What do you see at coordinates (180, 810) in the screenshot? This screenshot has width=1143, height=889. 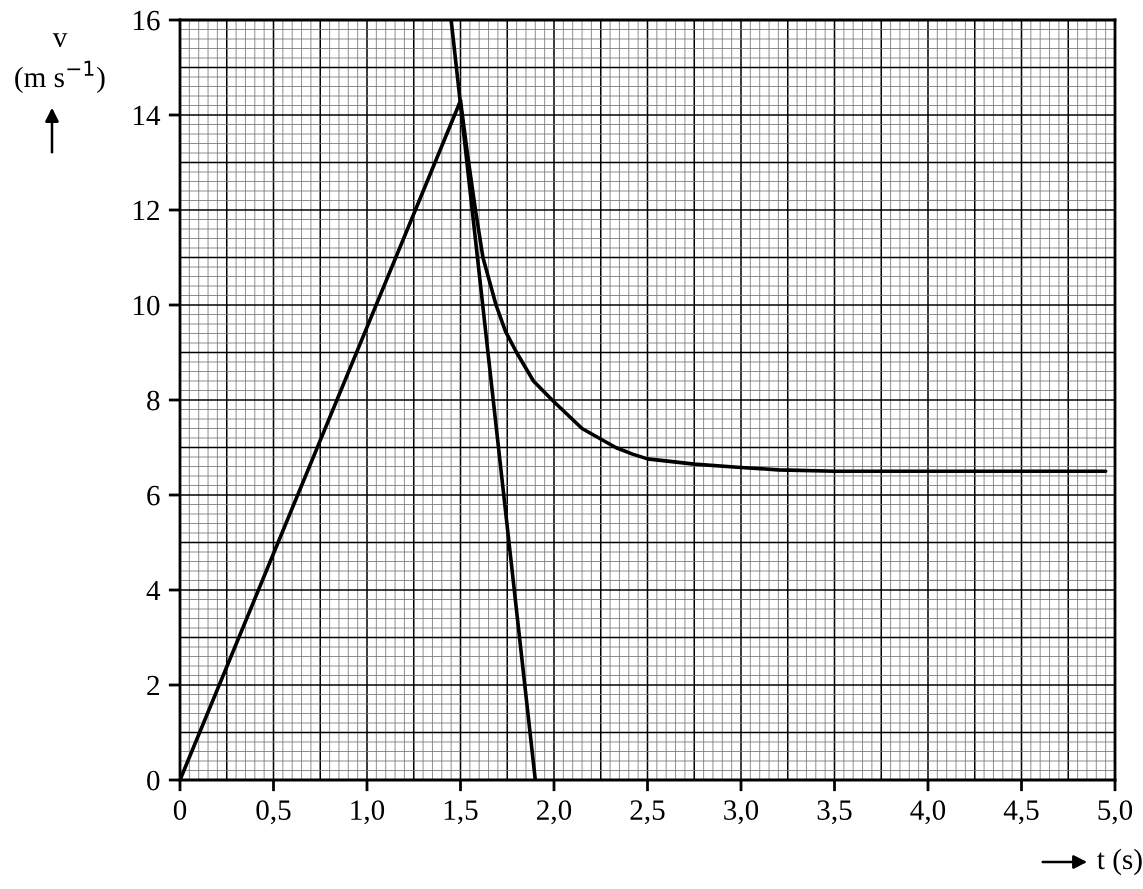 I see `x-tick-label: 0` at bounding box center [180, 810].